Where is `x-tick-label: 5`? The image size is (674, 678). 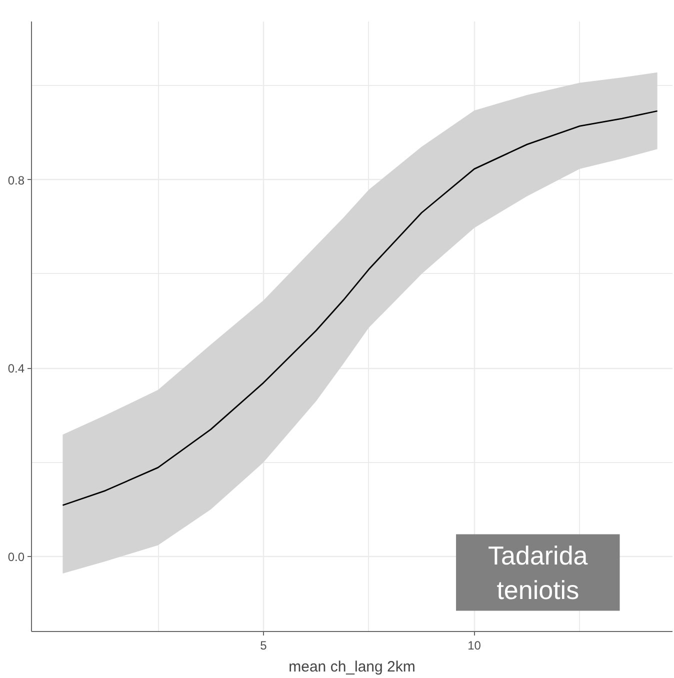 x-tick-label: 5 is located at coordinates (264, 645).